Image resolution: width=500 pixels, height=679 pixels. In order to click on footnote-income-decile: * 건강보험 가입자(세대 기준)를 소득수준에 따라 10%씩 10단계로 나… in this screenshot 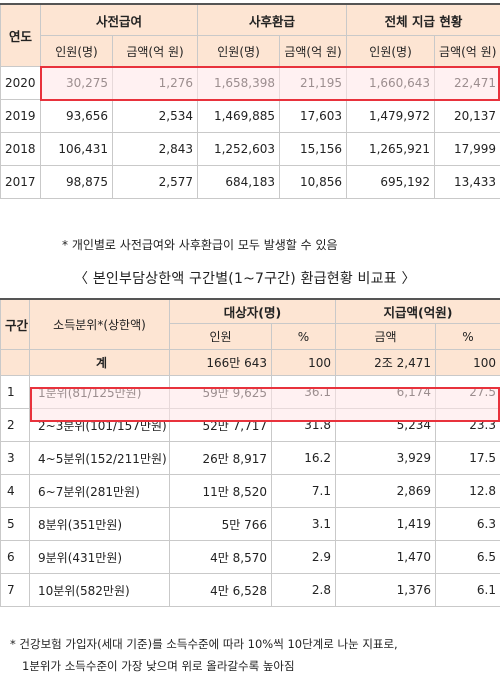, I will do `click(204, 644)`.